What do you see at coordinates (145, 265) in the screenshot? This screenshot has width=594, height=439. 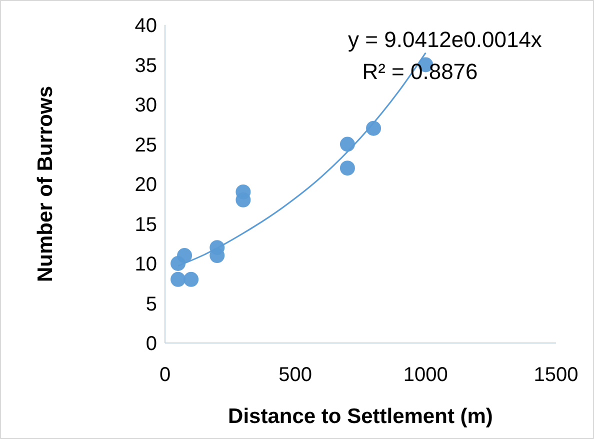 I see `y-tick-label: 10` at bounding box center [145, 265].